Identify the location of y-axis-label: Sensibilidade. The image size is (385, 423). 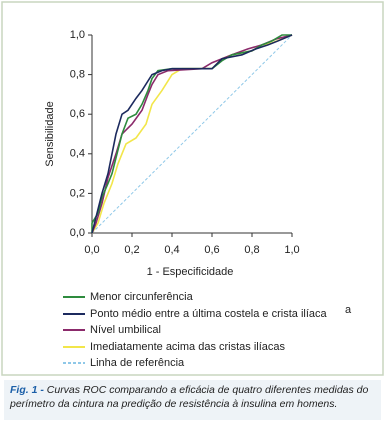
(50, 133).